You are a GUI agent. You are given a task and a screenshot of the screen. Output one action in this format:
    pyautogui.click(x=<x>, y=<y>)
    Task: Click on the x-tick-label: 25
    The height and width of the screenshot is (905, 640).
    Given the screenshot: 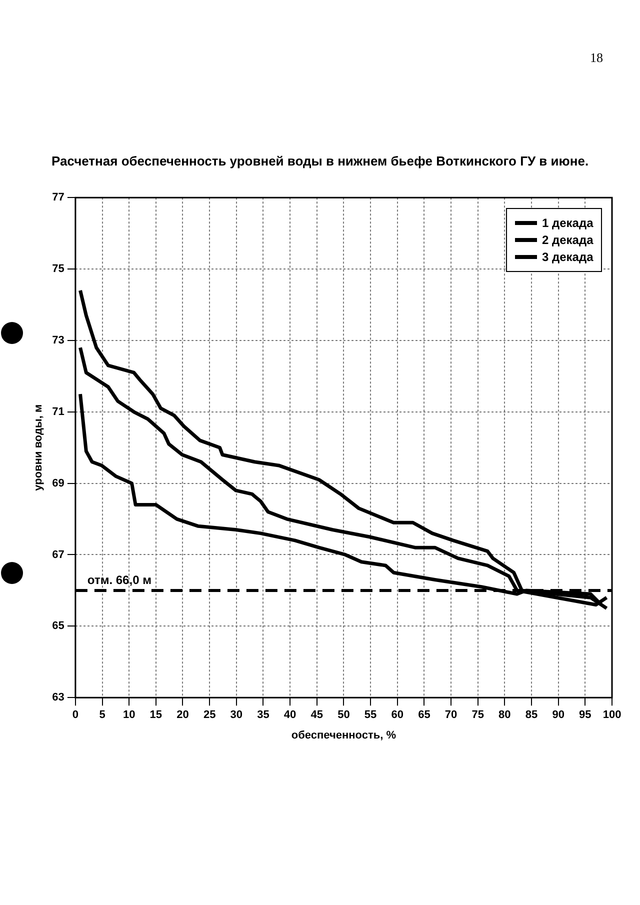 What is the action you would take?
    pyautogui.click(x=209, y=715)
    